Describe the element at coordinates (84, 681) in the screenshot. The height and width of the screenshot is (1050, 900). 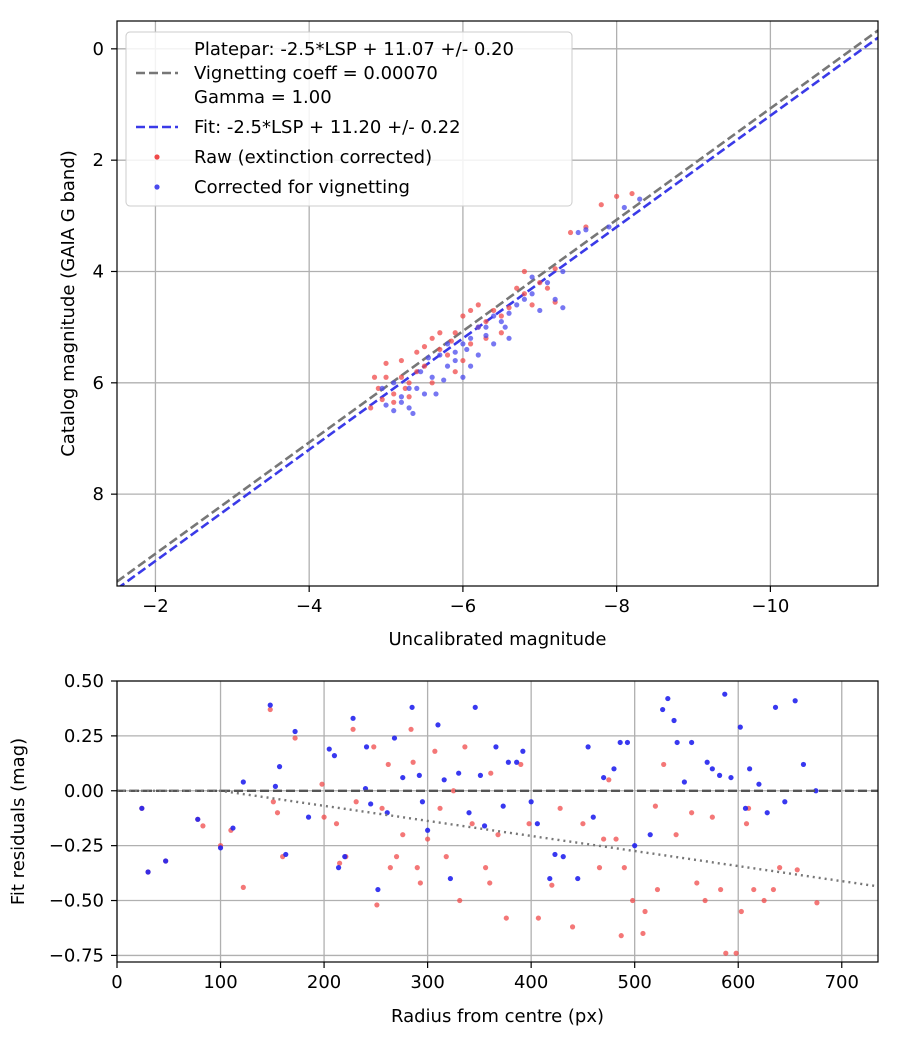
I see `bottom-y-tick-label: 0.50` at that location.